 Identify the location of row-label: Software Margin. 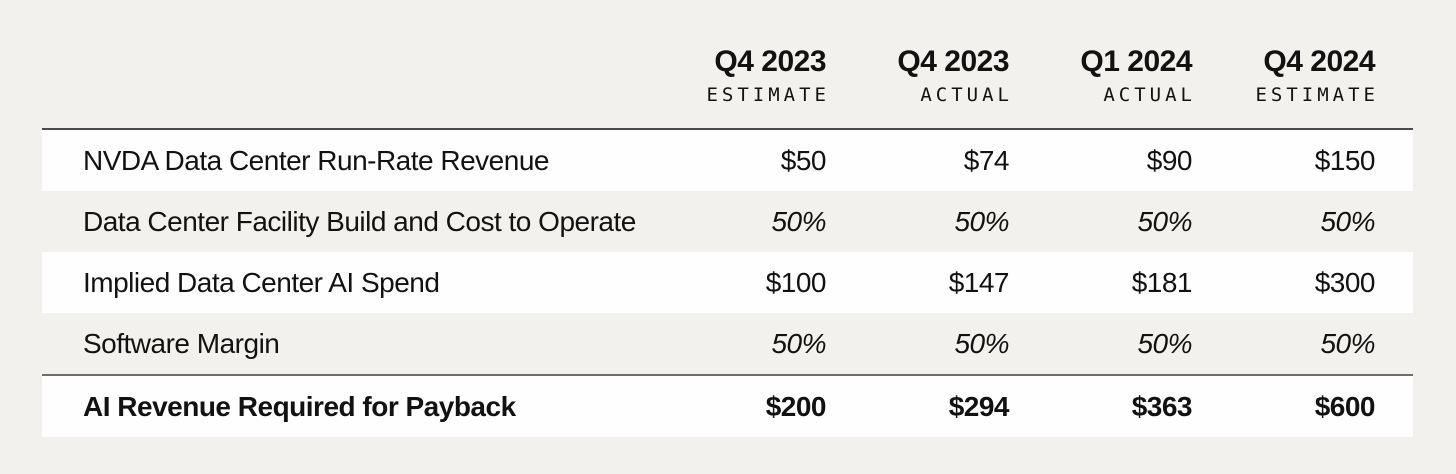
(181, 343).